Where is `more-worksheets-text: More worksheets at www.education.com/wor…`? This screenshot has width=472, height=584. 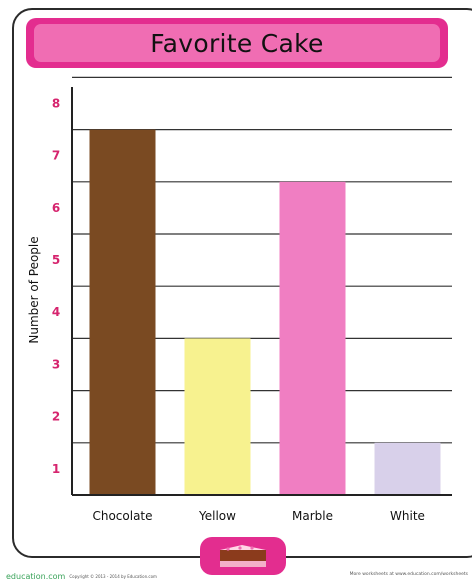
more-worksheets-text: More worksheets at www.education.com/wor… is located at coordinates (408, 574).